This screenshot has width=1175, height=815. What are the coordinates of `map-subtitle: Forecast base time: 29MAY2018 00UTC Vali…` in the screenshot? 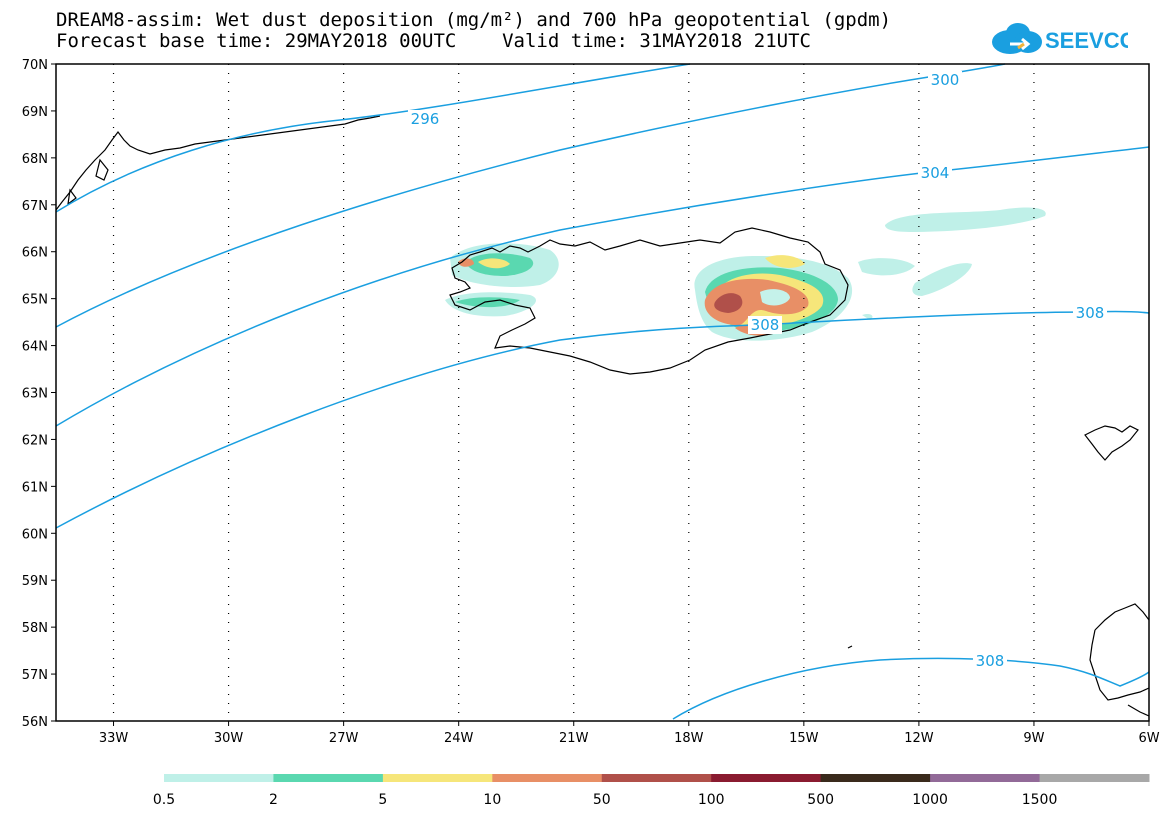 It's located at (433, 41).